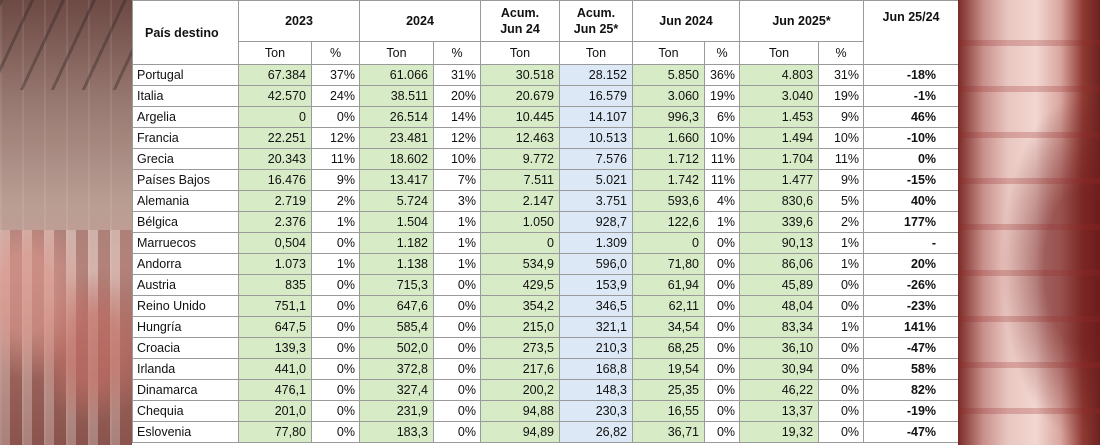  I want to click on cell-variation: 82%, so click(910, 390).